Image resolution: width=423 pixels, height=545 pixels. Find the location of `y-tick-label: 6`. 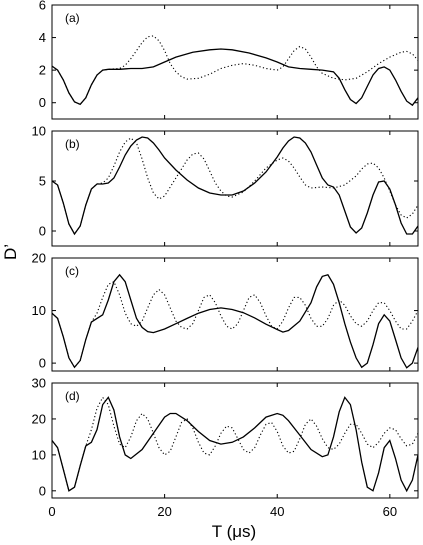

y-tick-label: 6 is located at coordinates (42, 6).